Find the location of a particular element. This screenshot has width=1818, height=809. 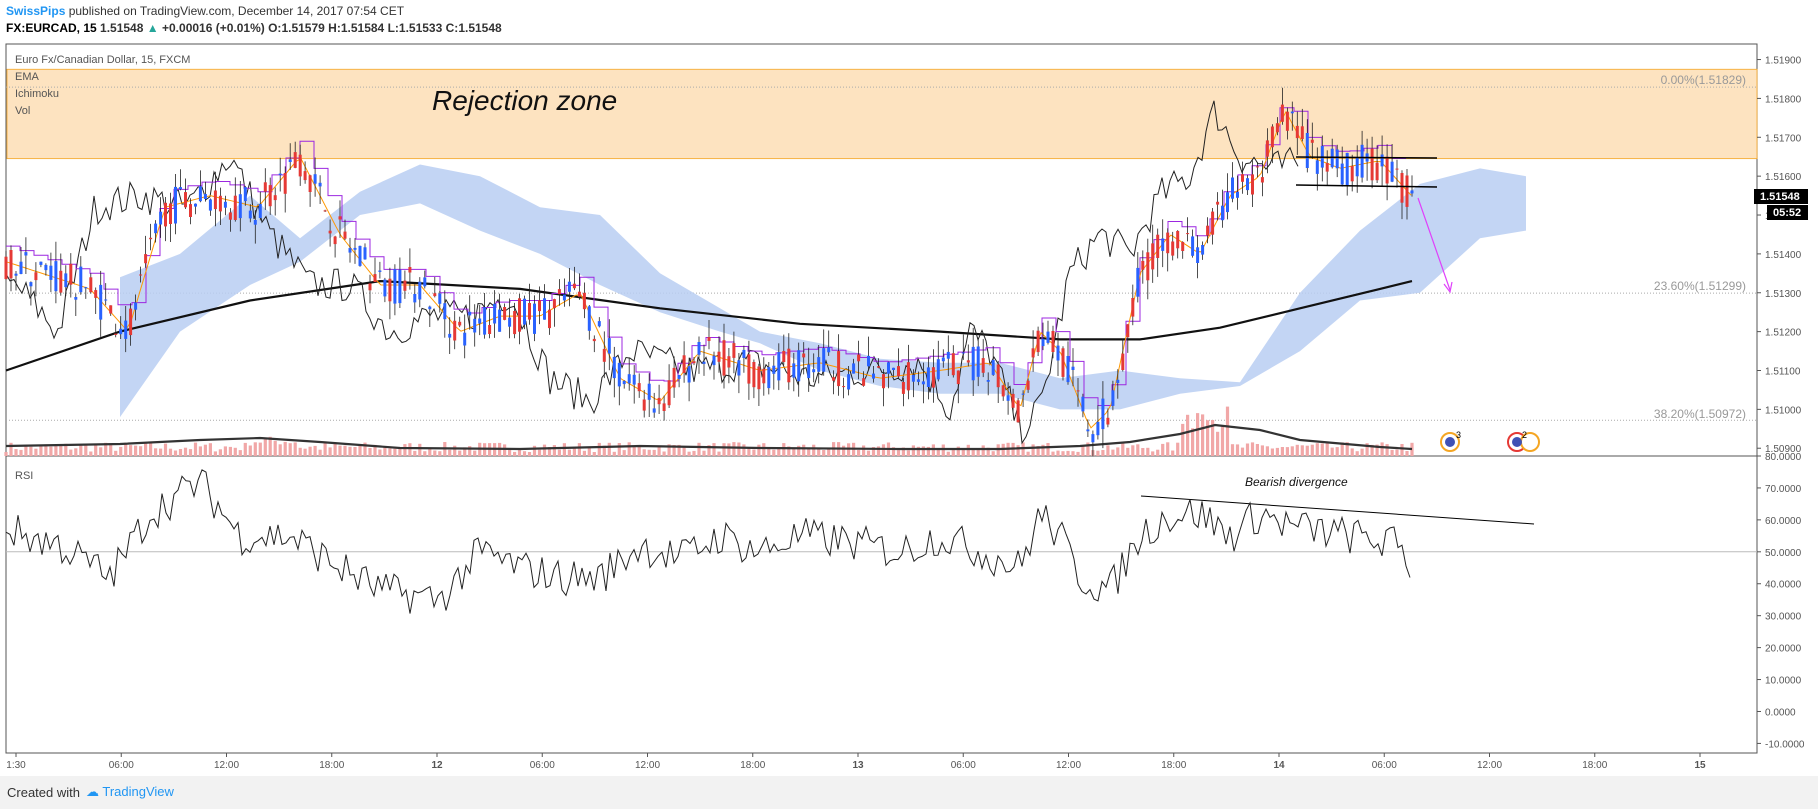

legend-vol: Vol is located at coordinates (22, 111).